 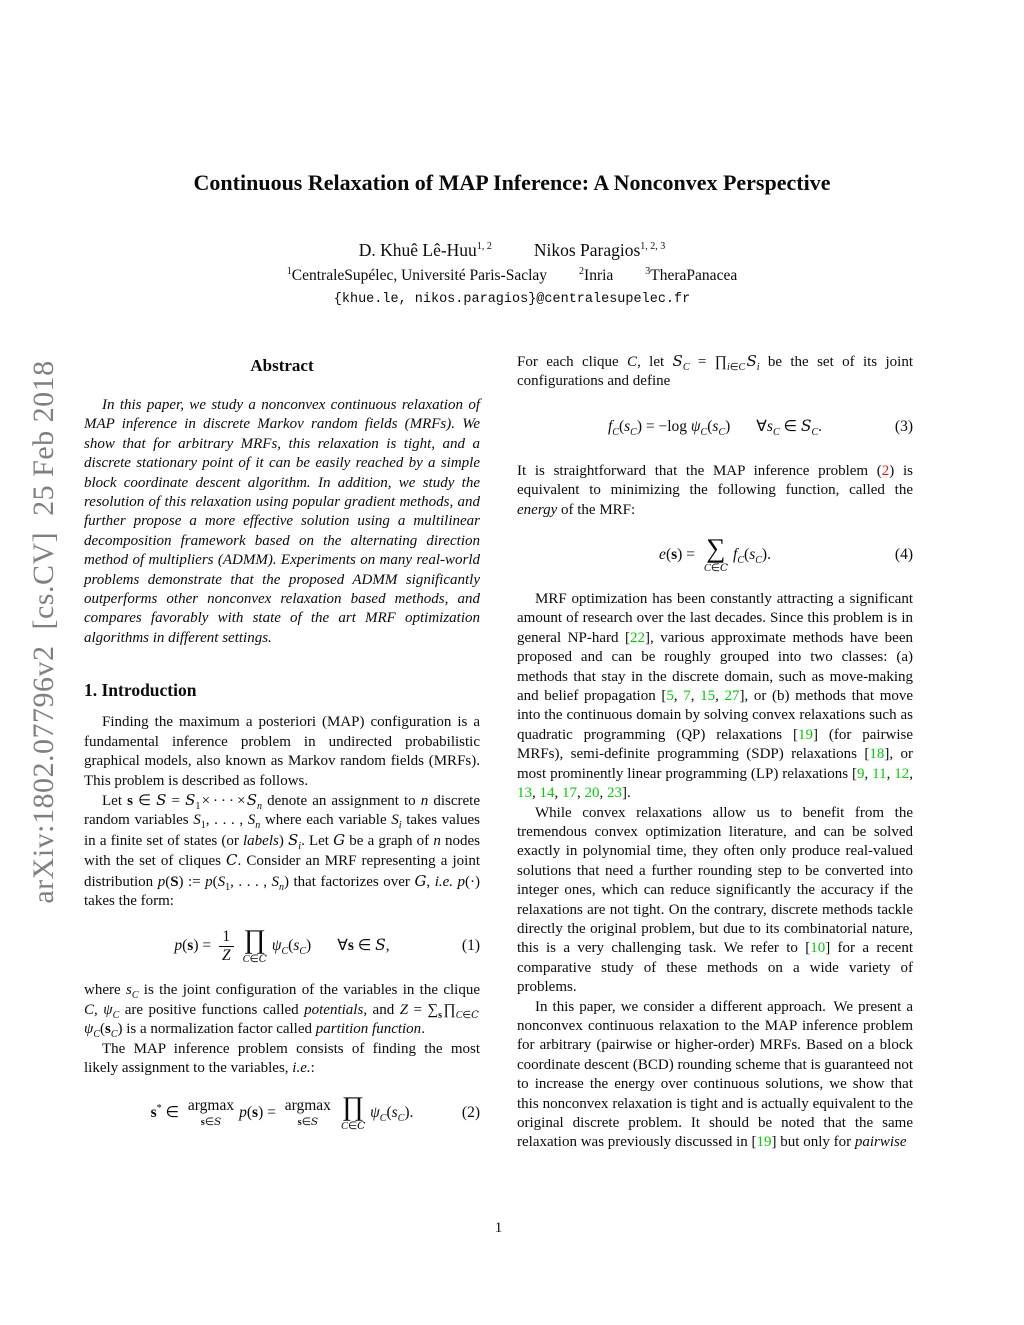 I want to click on citation-link: 10, so click(x=818, y=948).